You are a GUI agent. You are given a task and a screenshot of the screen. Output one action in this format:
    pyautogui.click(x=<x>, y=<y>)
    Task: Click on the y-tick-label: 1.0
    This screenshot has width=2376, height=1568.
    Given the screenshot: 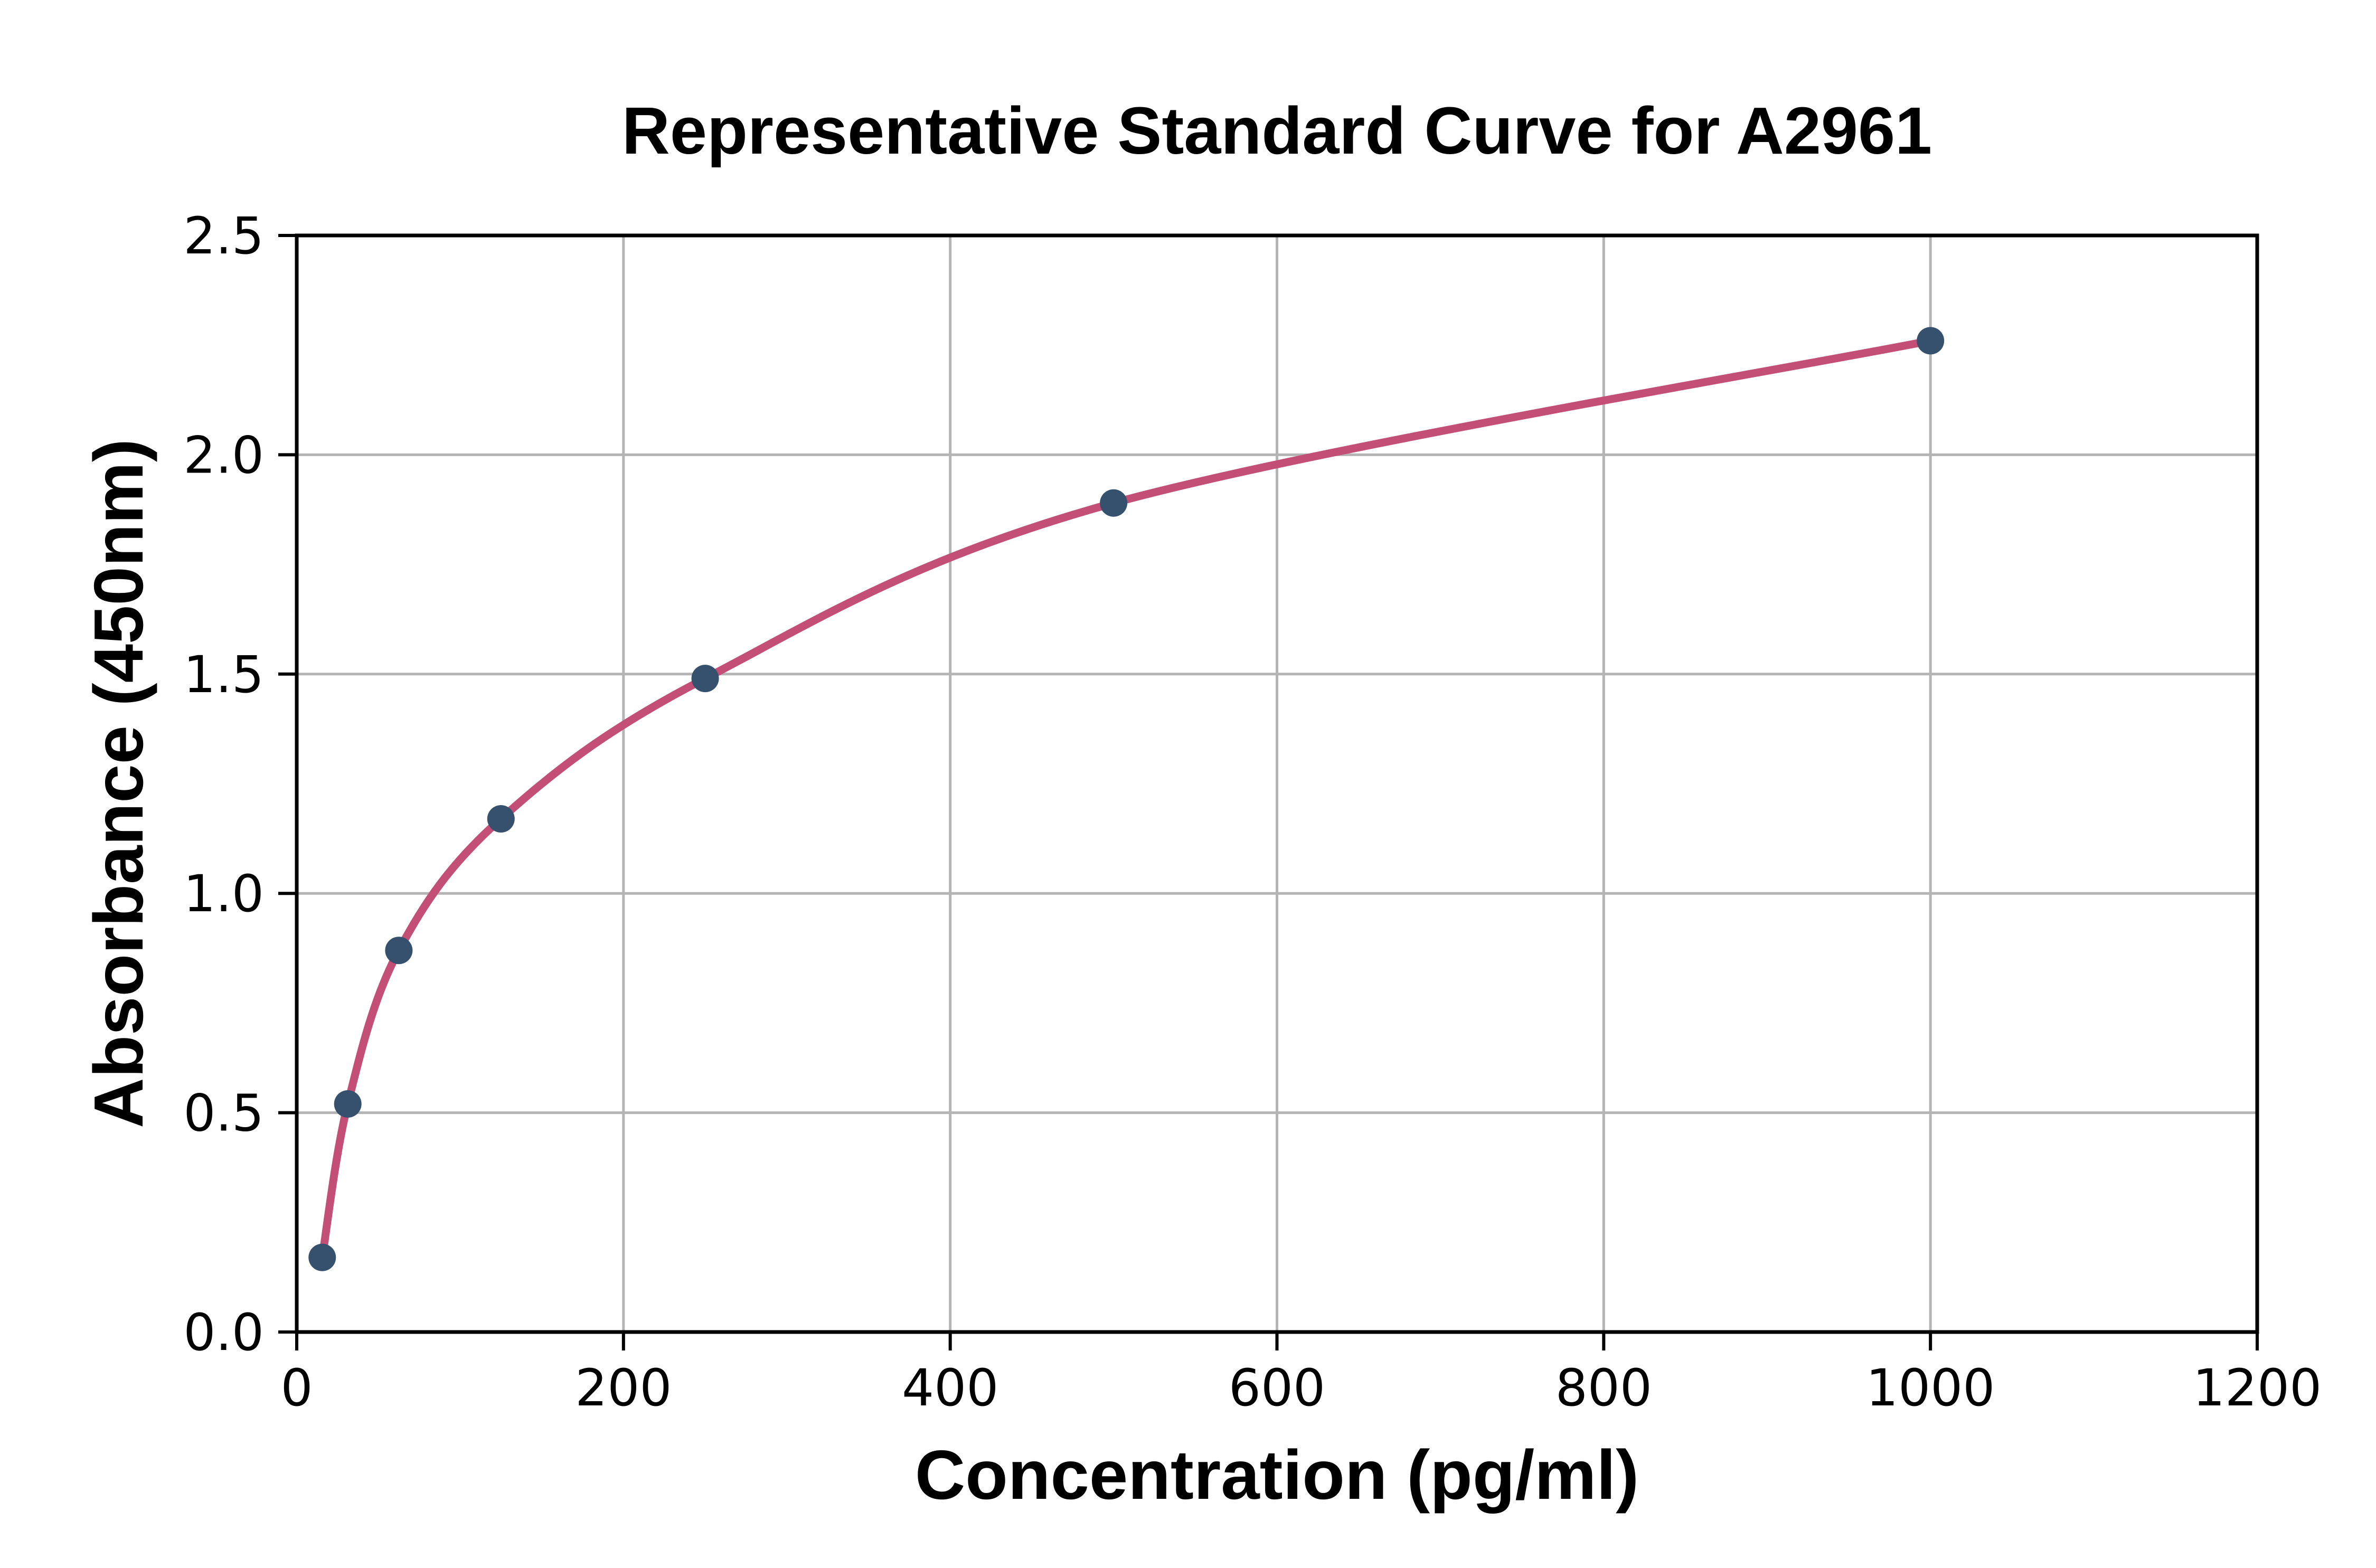 What is the action you would take?
    pyautogui.click(x=224, y=893)
    